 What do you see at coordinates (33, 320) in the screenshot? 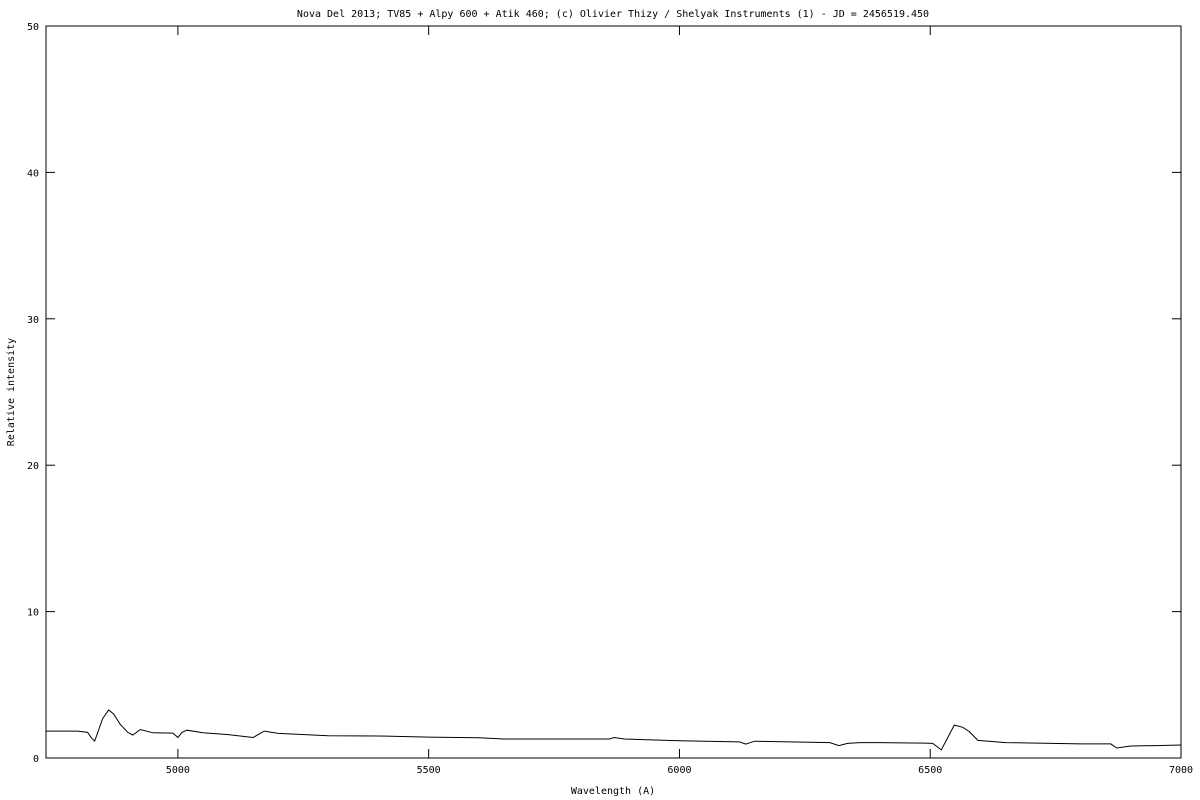
I see `y-tick-label: 30` at bounding box center [33, 320].